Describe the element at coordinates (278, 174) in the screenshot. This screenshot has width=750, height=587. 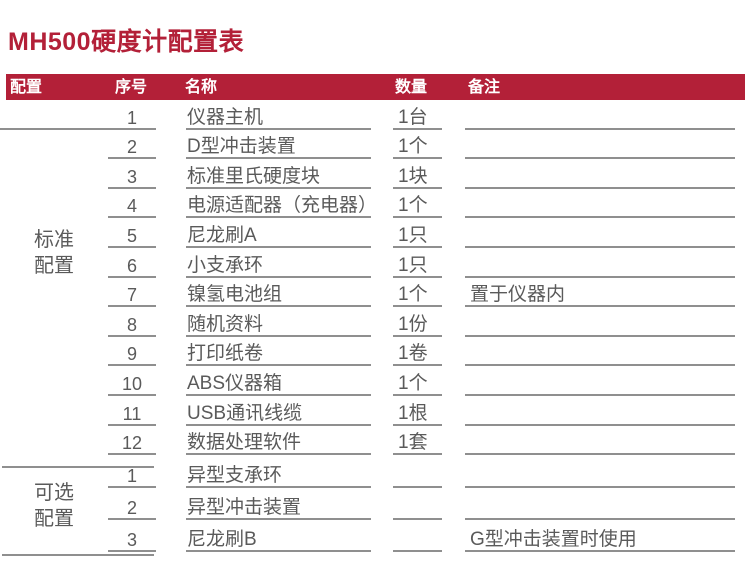
I see `name-cell: 标准里氏硬度块` at that location.